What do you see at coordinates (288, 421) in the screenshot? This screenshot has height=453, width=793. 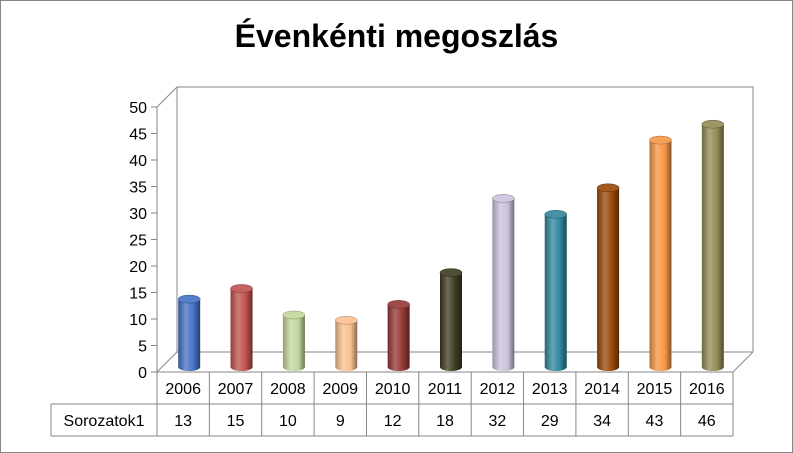 I see `data-table-value: 10` at bounding box center [288, 421].